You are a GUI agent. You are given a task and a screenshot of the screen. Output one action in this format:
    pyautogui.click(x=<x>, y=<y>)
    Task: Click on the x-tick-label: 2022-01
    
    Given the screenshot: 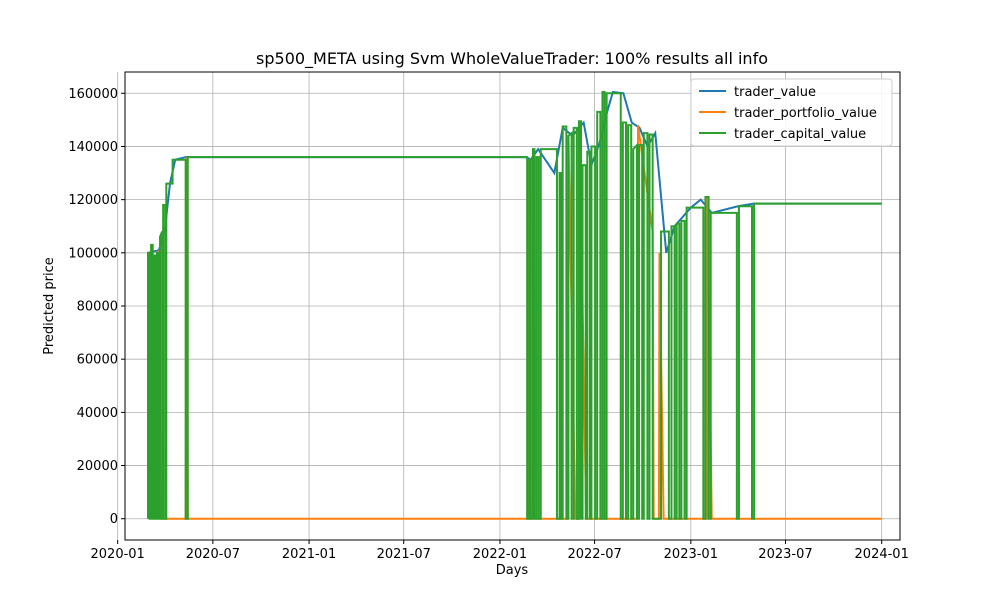 What is the action you would take?
    pyautogui.click(x=500, y=554)
    